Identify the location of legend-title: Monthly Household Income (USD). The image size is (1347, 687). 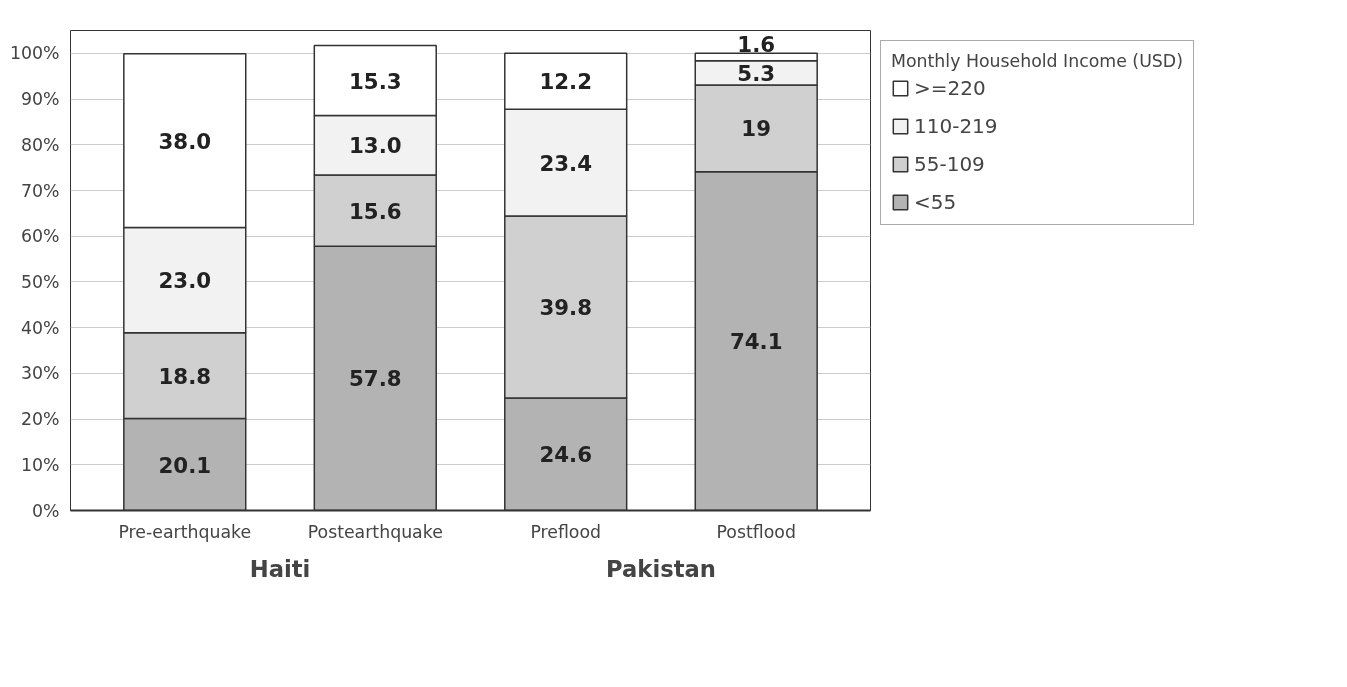
(1037, 61).